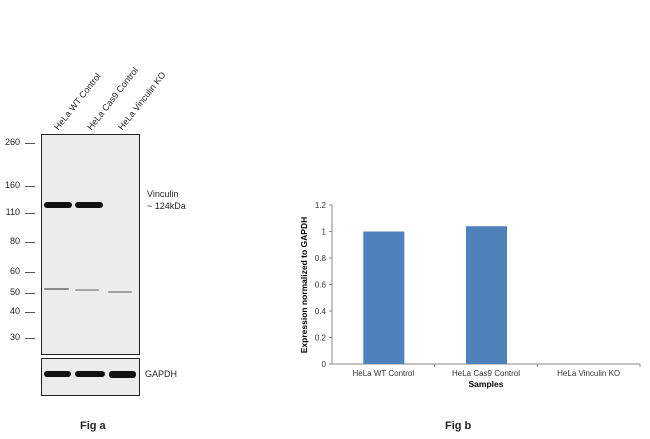 The width and height of the screenshot is (650, 439). Describe the element at coordinates (321, 338) in the screenshot. I see `y-tick-label: 0.2` at that location.